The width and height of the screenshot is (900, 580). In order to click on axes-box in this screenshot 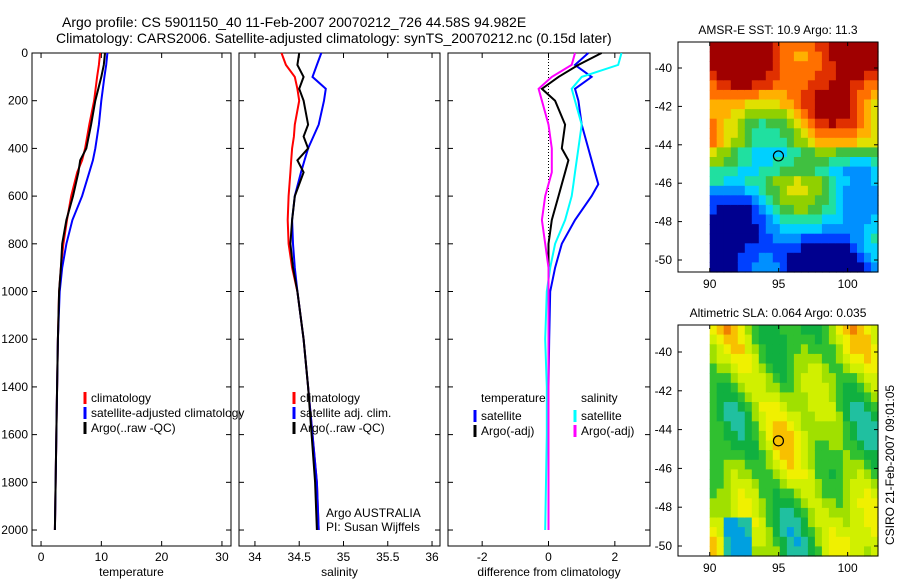, I will do `click(778, 157)`.